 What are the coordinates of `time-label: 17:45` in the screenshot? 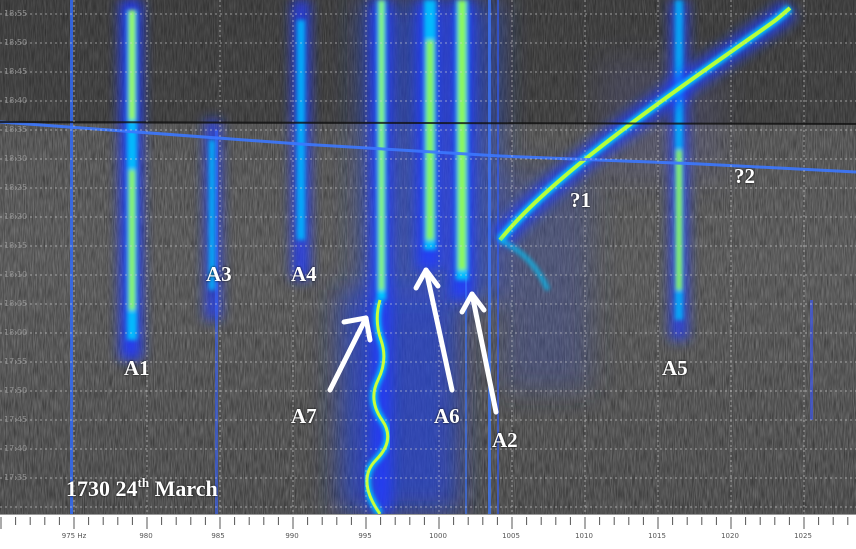 It's located at (16, 419).